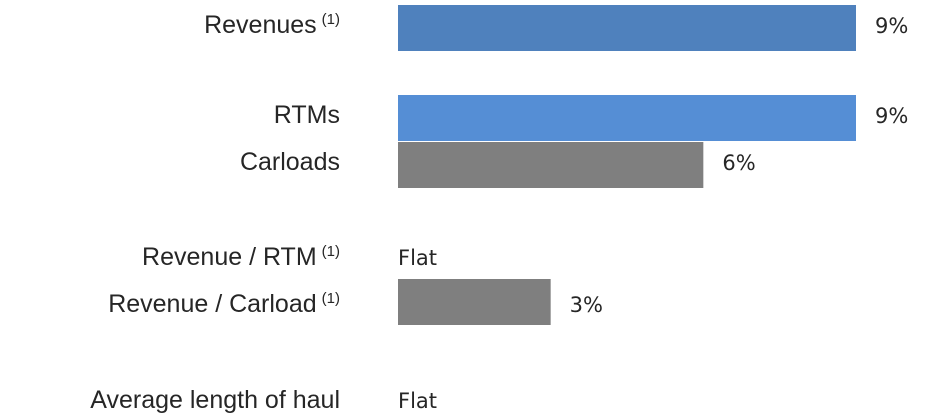  I want to click on category-label-rtms: RTMs, so click(307, 115).